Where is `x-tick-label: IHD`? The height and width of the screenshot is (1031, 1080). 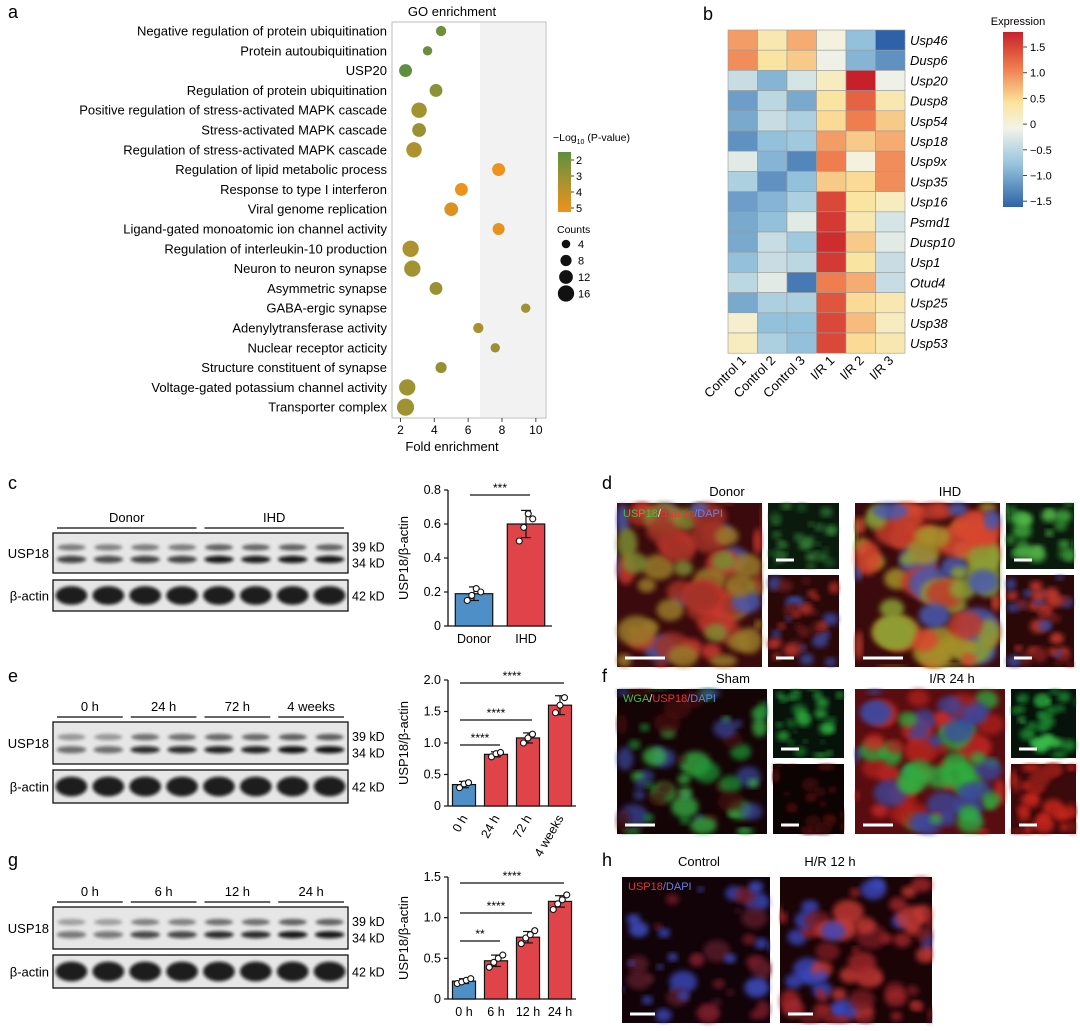 x-tick-label: IHD is located at coordinates (526, 639).